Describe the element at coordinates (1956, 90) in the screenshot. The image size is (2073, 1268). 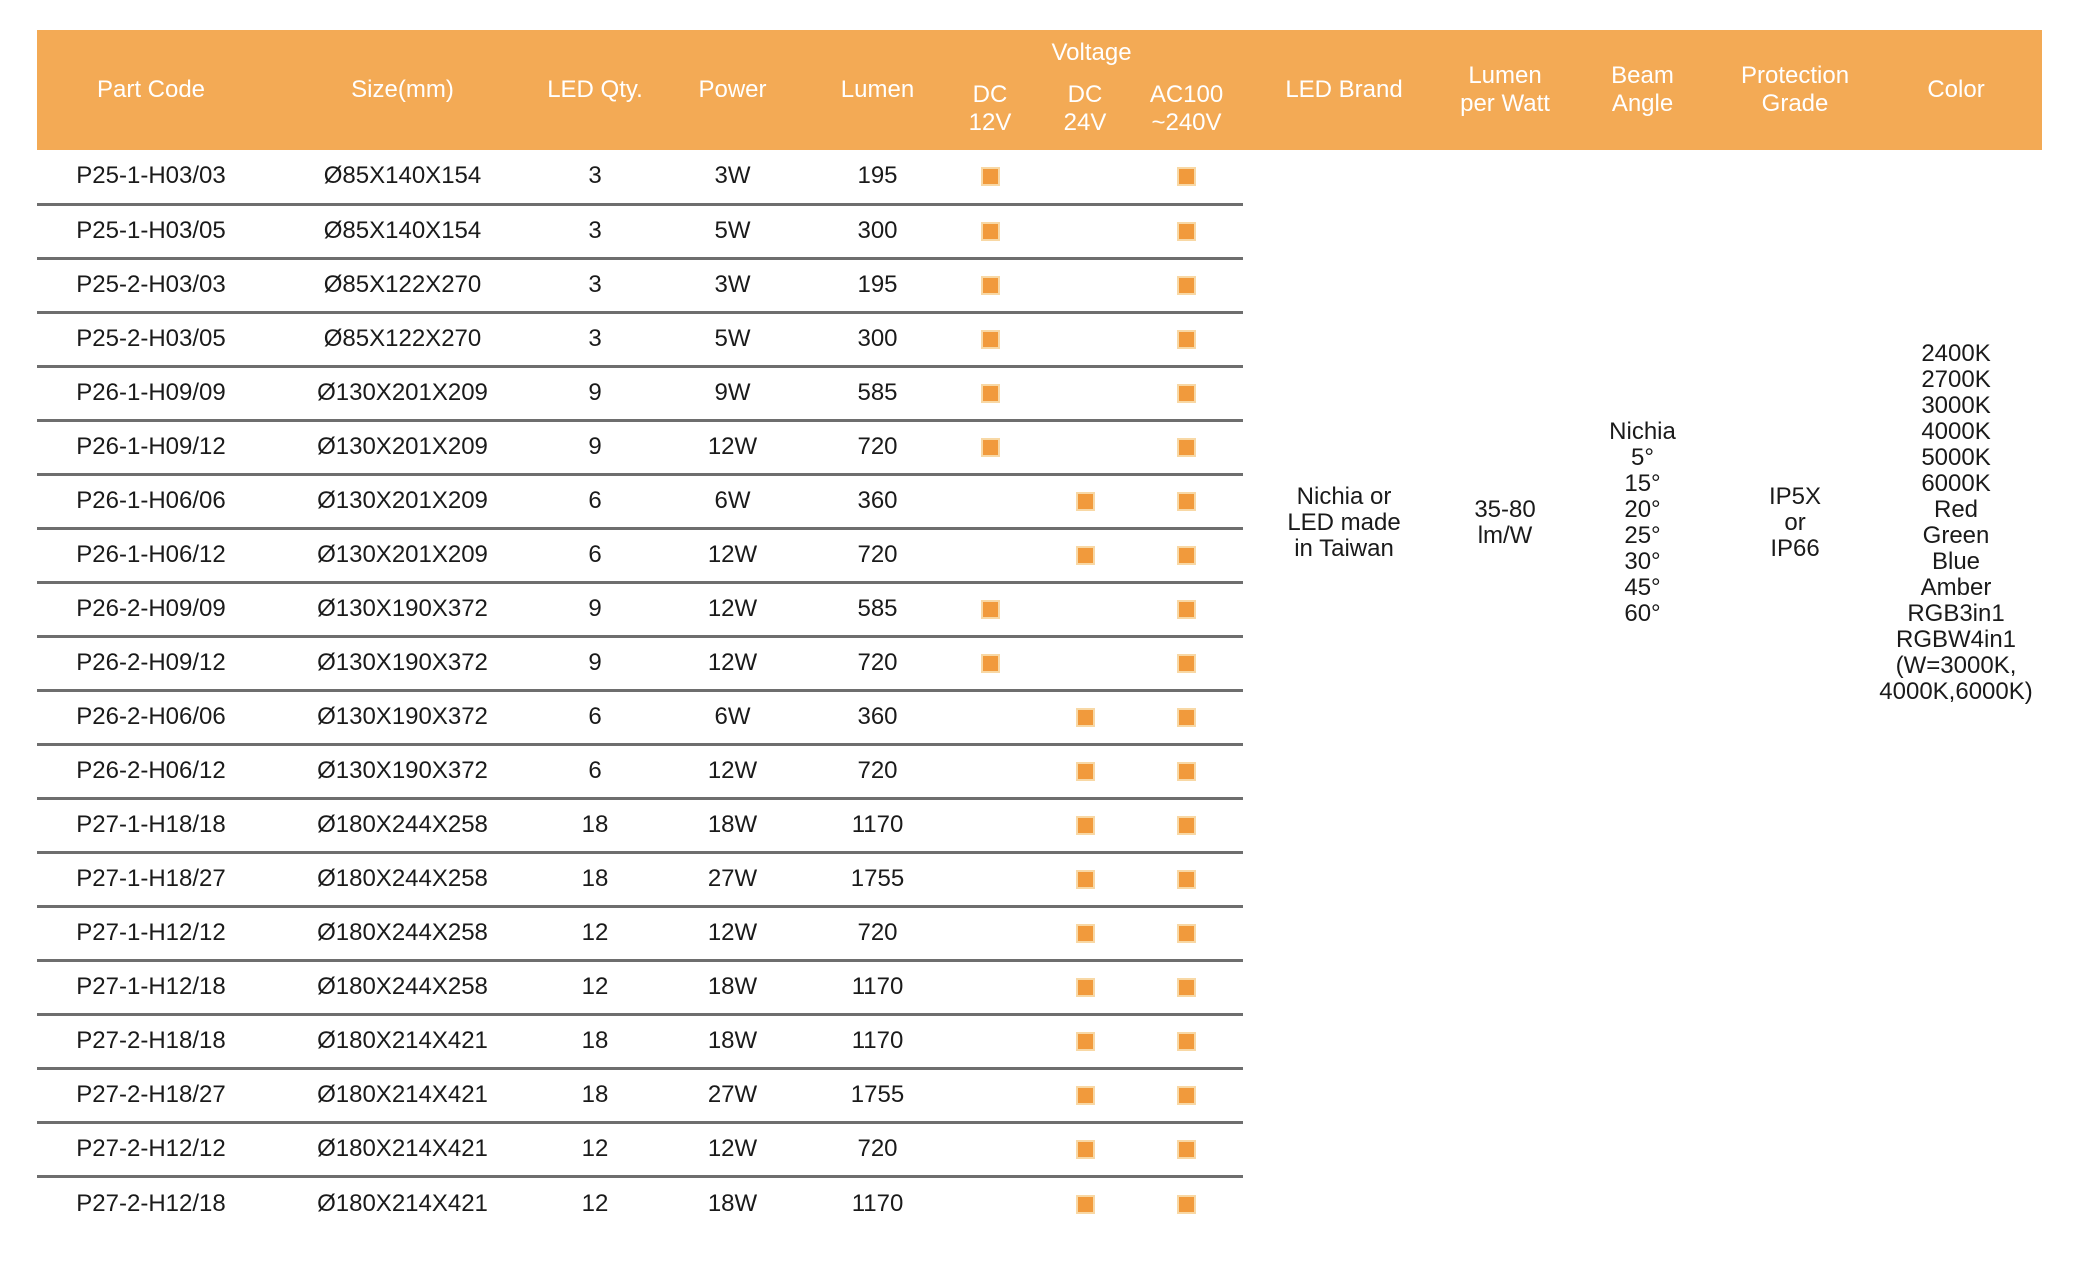
I see `header-color: Color` at that location.